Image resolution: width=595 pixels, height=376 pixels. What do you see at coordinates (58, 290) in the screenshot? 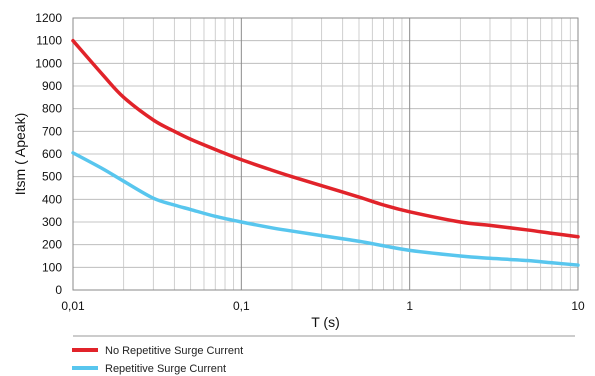
I see `y-tick-label: 0` at bounding box center [58, 290].